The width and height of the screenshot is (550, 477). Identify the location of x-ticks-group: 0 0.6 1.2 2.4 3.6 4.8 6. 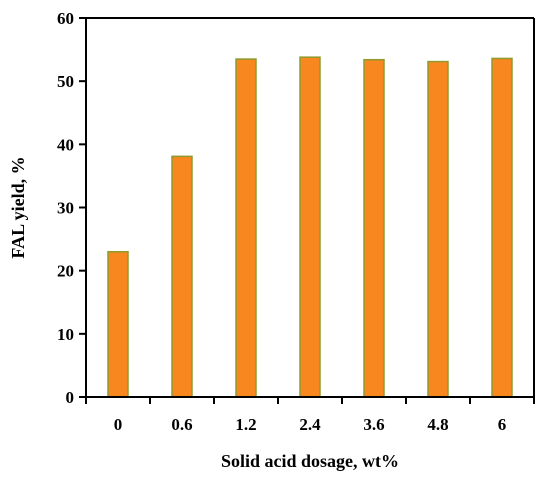
(310, 415).